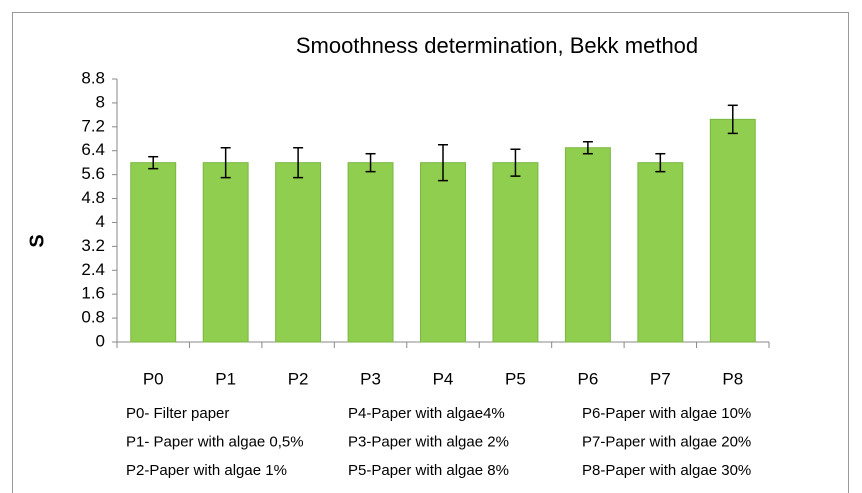 This screenshot has width=862, height=493. What do you see at coordinates (37, 240) in the screenshot?
I see `y-axis-label: S` at bounding box center [37, 240].